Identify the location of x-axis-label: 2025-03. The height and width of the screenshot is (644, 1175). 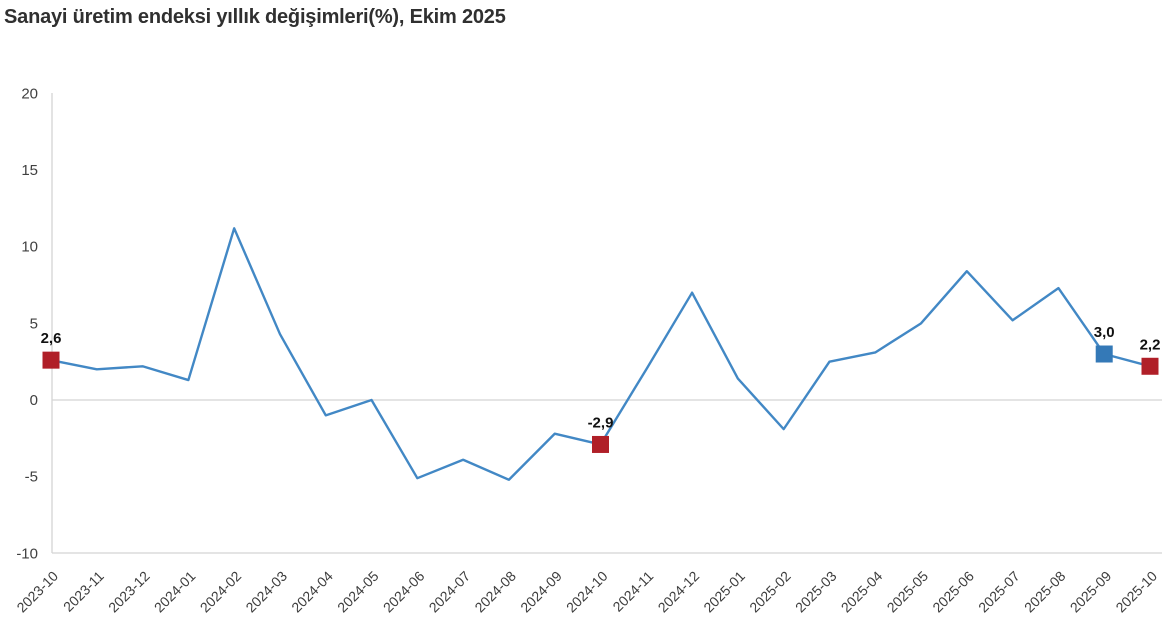
(816, 592).